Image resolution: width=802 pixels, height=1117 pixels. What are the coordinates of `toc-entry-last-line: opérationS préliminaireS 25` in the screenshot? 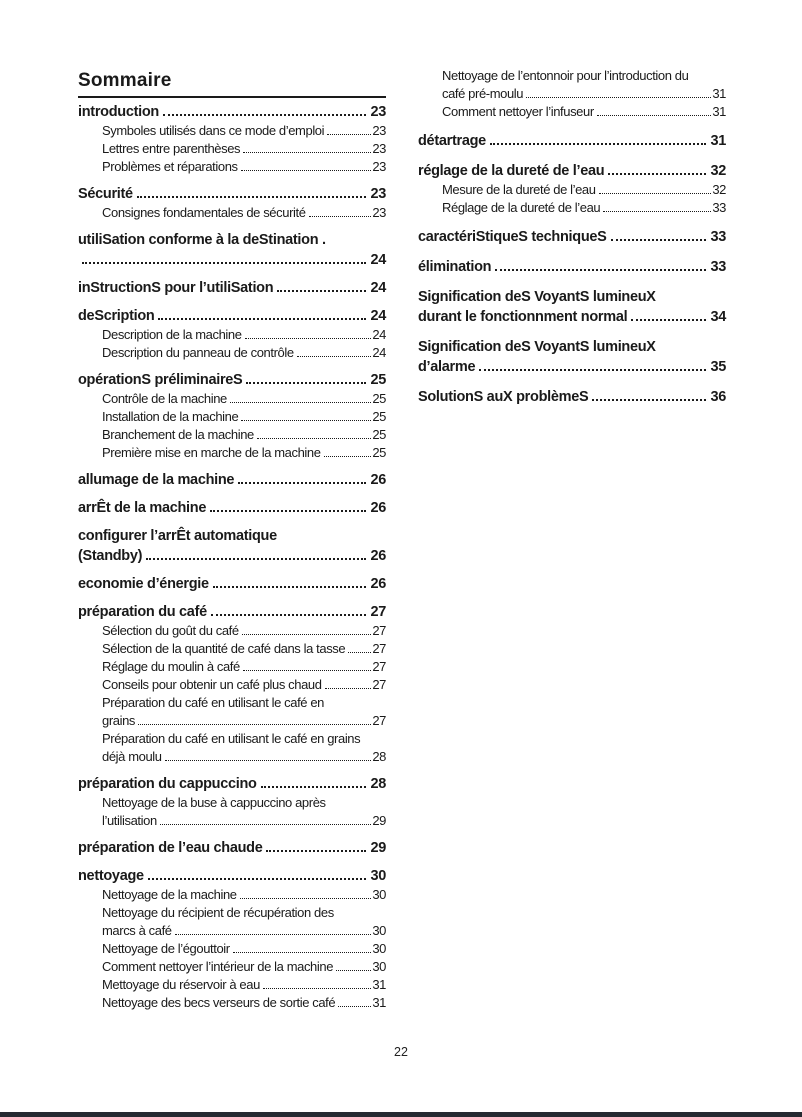 It's located at (232, 380).